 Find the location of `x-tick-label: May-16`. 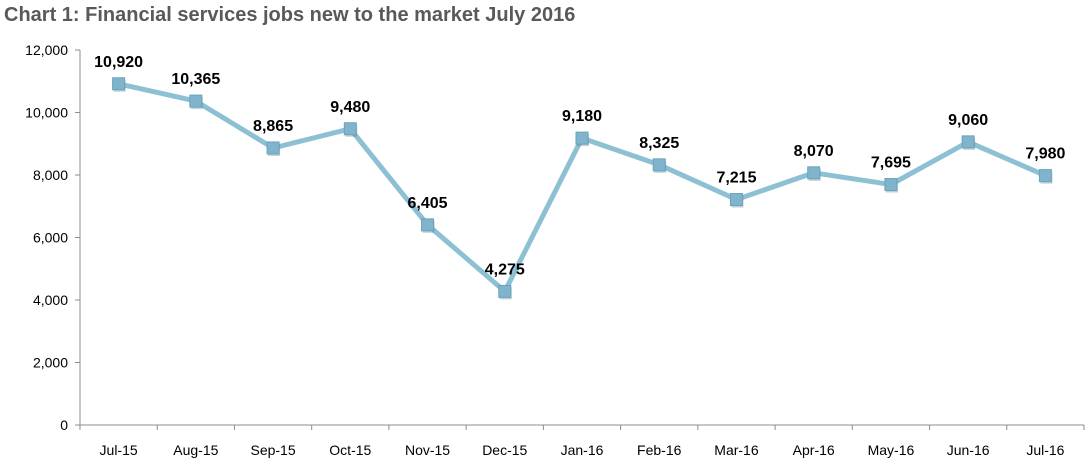

x-tick-label: May-16 is located at coordinates (891, 450).